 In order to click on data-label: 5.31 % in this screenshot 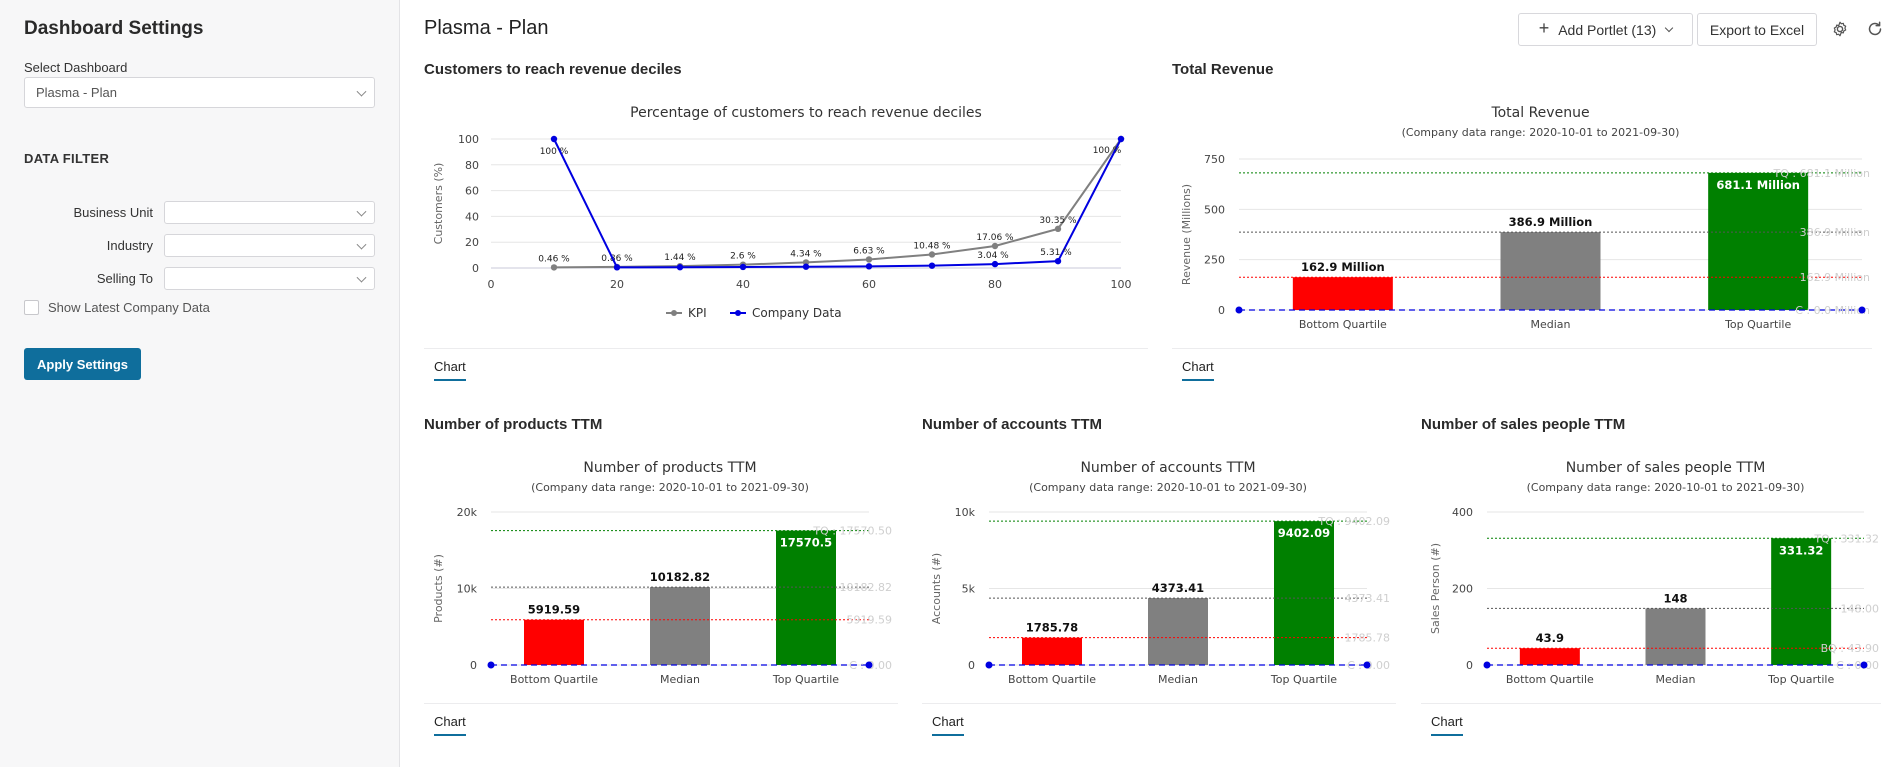, I will do `click(1056, 253)`.